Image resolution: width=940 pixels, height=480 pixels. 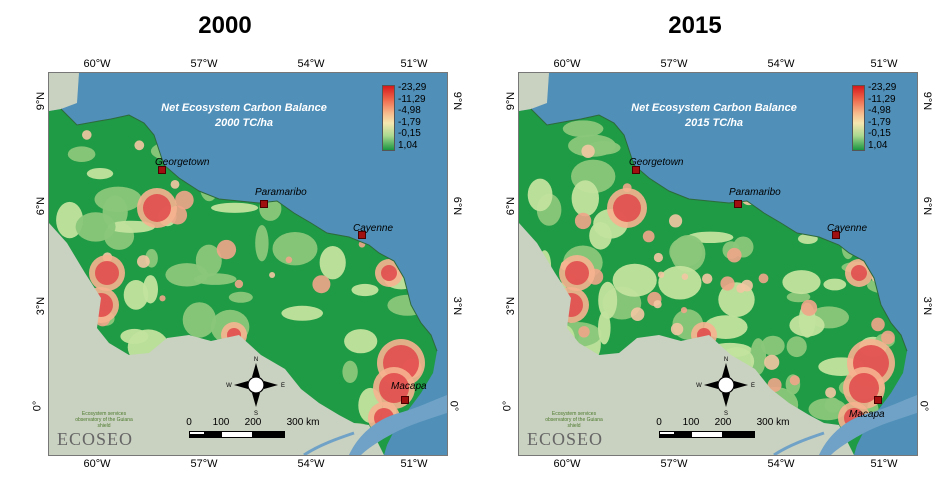 I want to click on lat-label-right: 3°N, so click(x=927, y=306).